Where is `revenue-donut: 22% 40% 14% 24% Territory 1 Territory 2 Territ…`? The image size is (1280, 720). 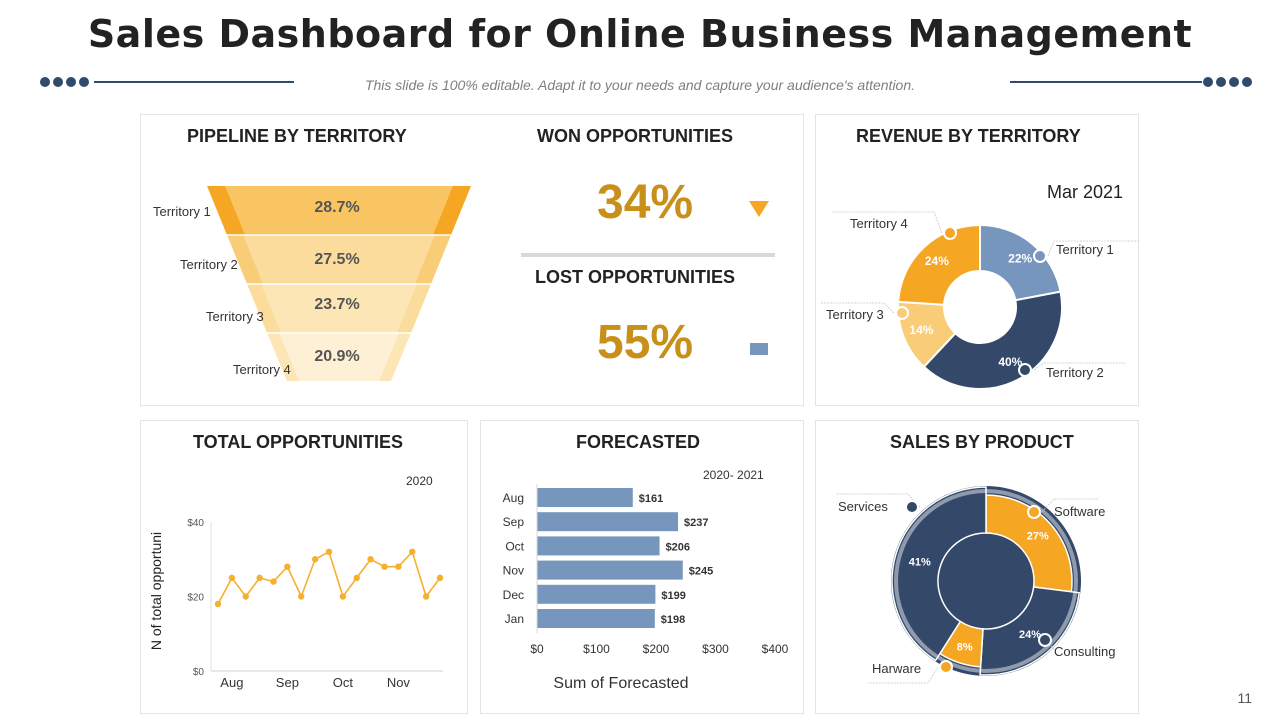
revenue-donut: 22% 40% 14% 24% Territory 1 Territory 2 Territ… is located at coordinates (980, 300).